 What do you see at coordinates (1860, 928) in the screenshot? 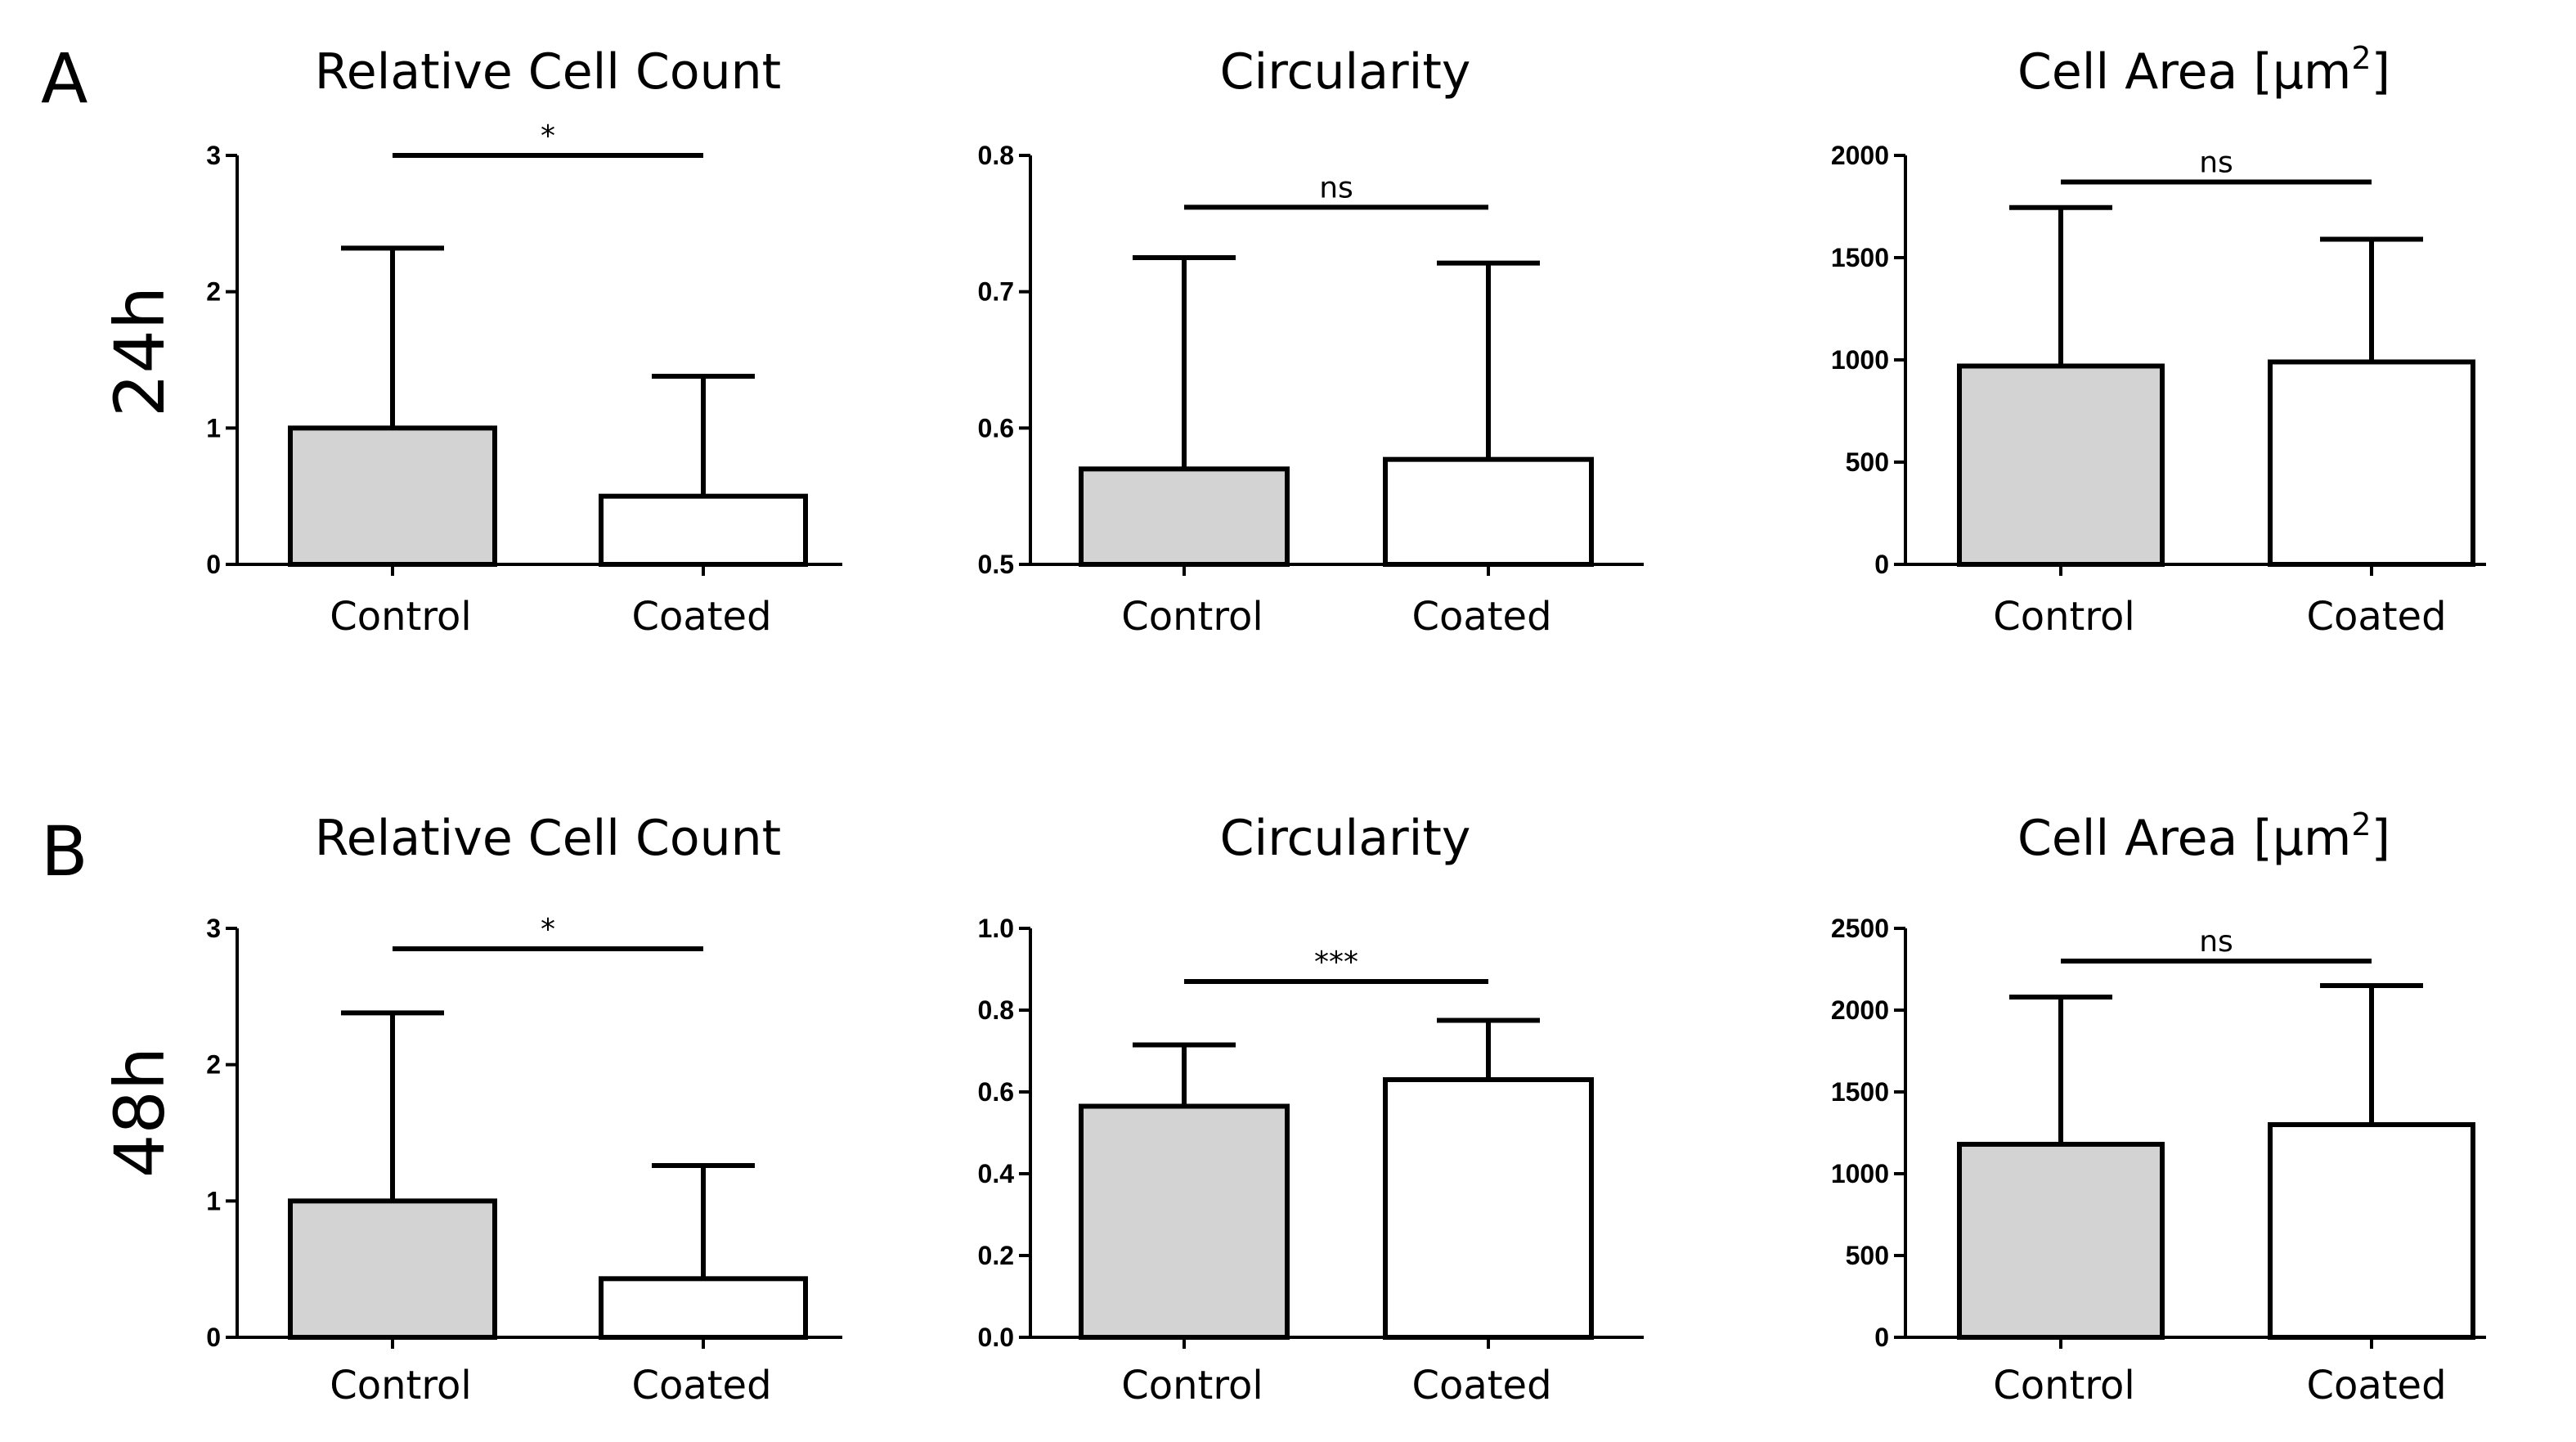
I see `y-tick-label: 2500` at bounding box center [1860, 928].